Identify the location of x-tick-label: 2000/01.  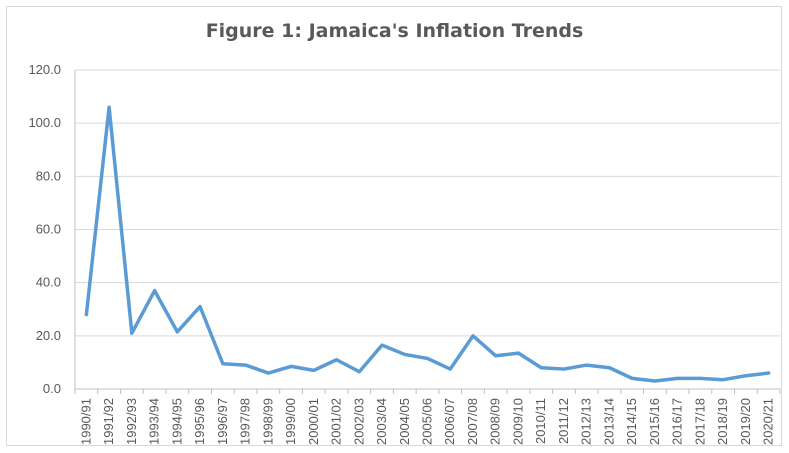
(313, 421).